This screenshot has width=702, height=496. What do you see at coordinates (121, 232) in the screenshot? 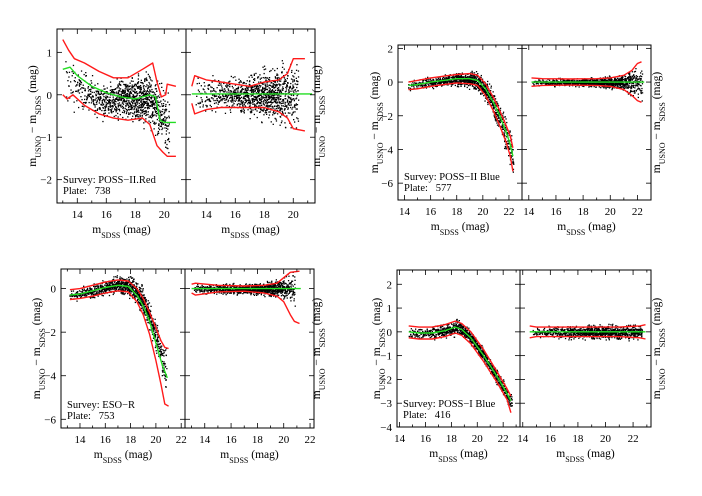
I see `x-axis-title: mSDSS (mag)` at bounding box center [121, 232].